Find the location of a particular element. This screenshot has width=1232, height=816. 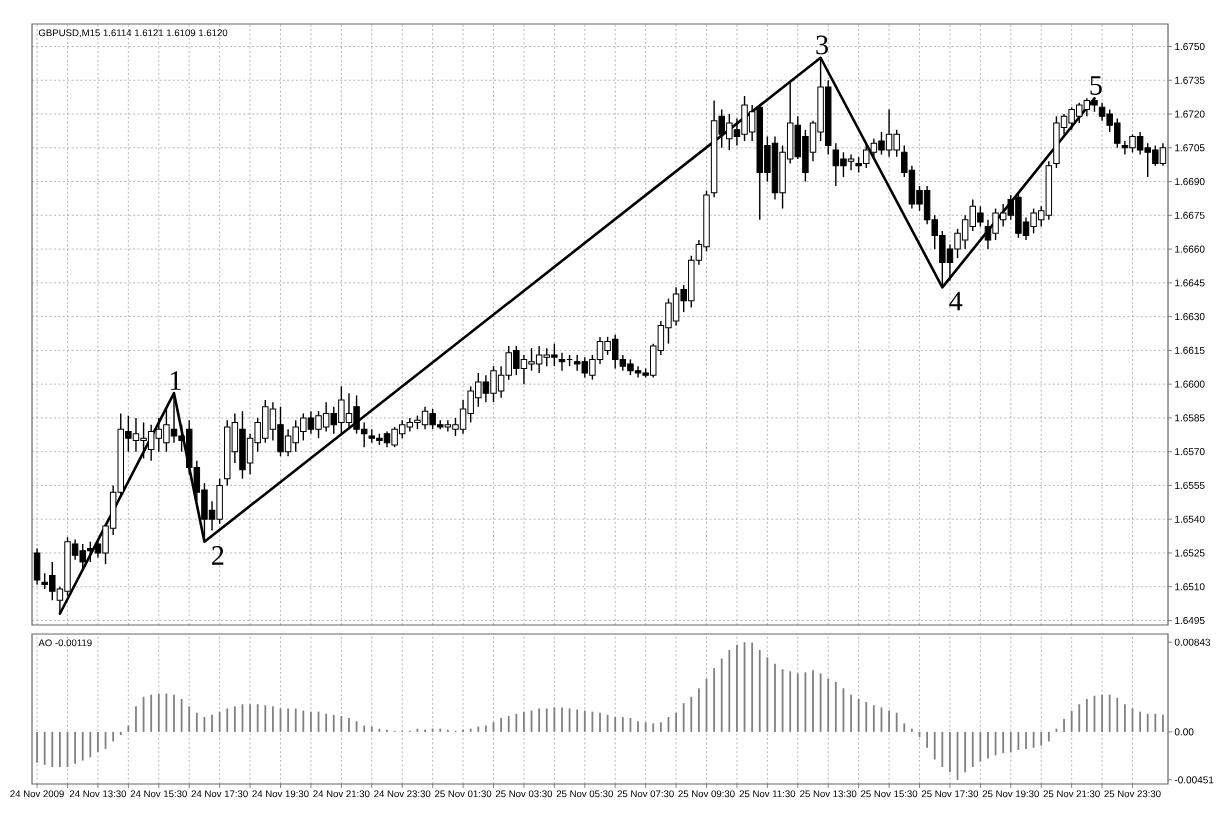

annotation: 4 is located at coordinates (956, 301).